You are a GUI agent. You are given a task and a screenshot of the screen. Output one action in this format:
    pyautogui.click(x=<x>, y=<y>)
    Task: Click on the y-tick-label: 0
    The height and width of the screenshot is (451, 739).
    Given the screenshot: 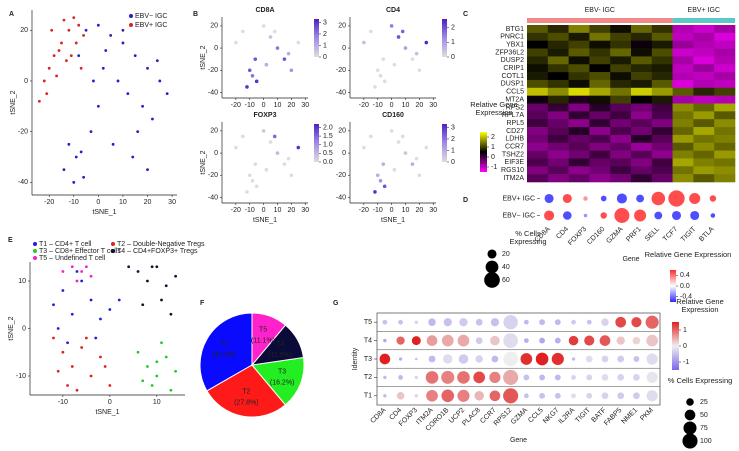 What is the action you would take?
    pyautogui.click(x=26, y=81)
    